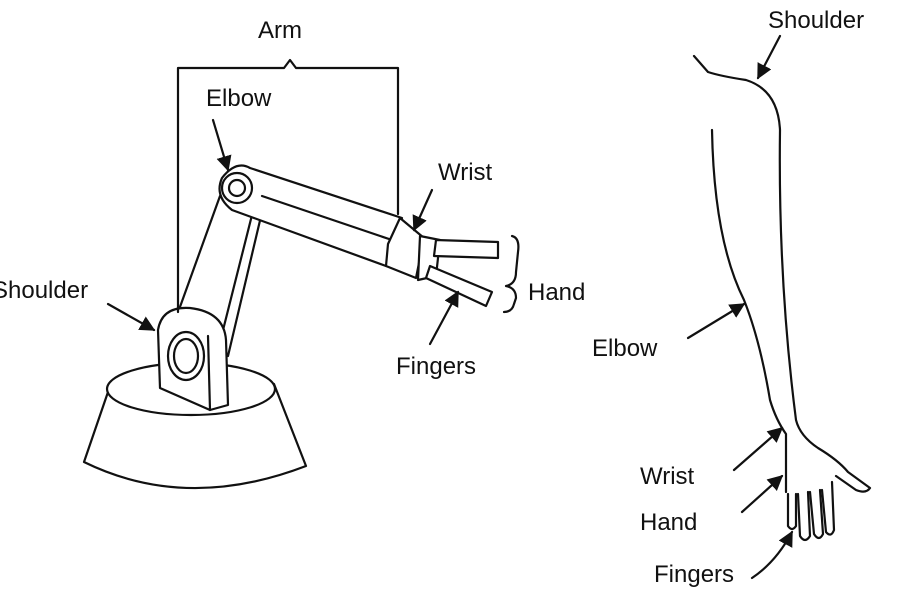 The image size is (916, 599). What do you see at coordinates (668, 522) in the screenshot?
I see `human-hand-label: Hand` at bounding box center [668, 522].